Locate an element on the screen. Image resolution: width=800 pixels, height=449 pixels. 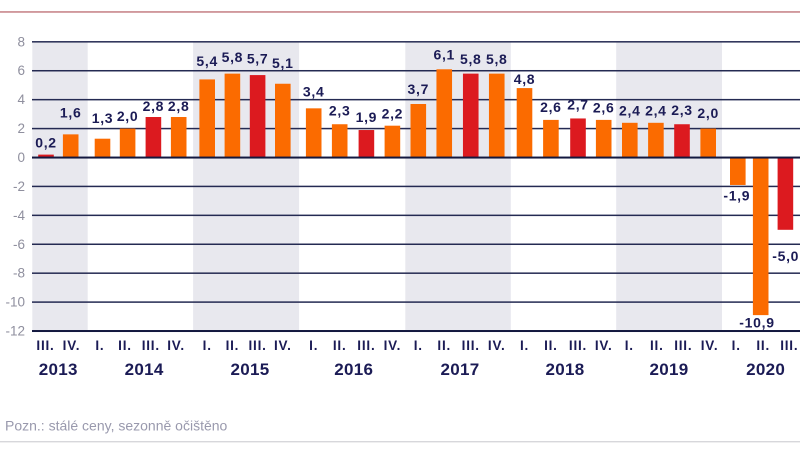
svg-text: 2016 is located at coordinates (353, 369).